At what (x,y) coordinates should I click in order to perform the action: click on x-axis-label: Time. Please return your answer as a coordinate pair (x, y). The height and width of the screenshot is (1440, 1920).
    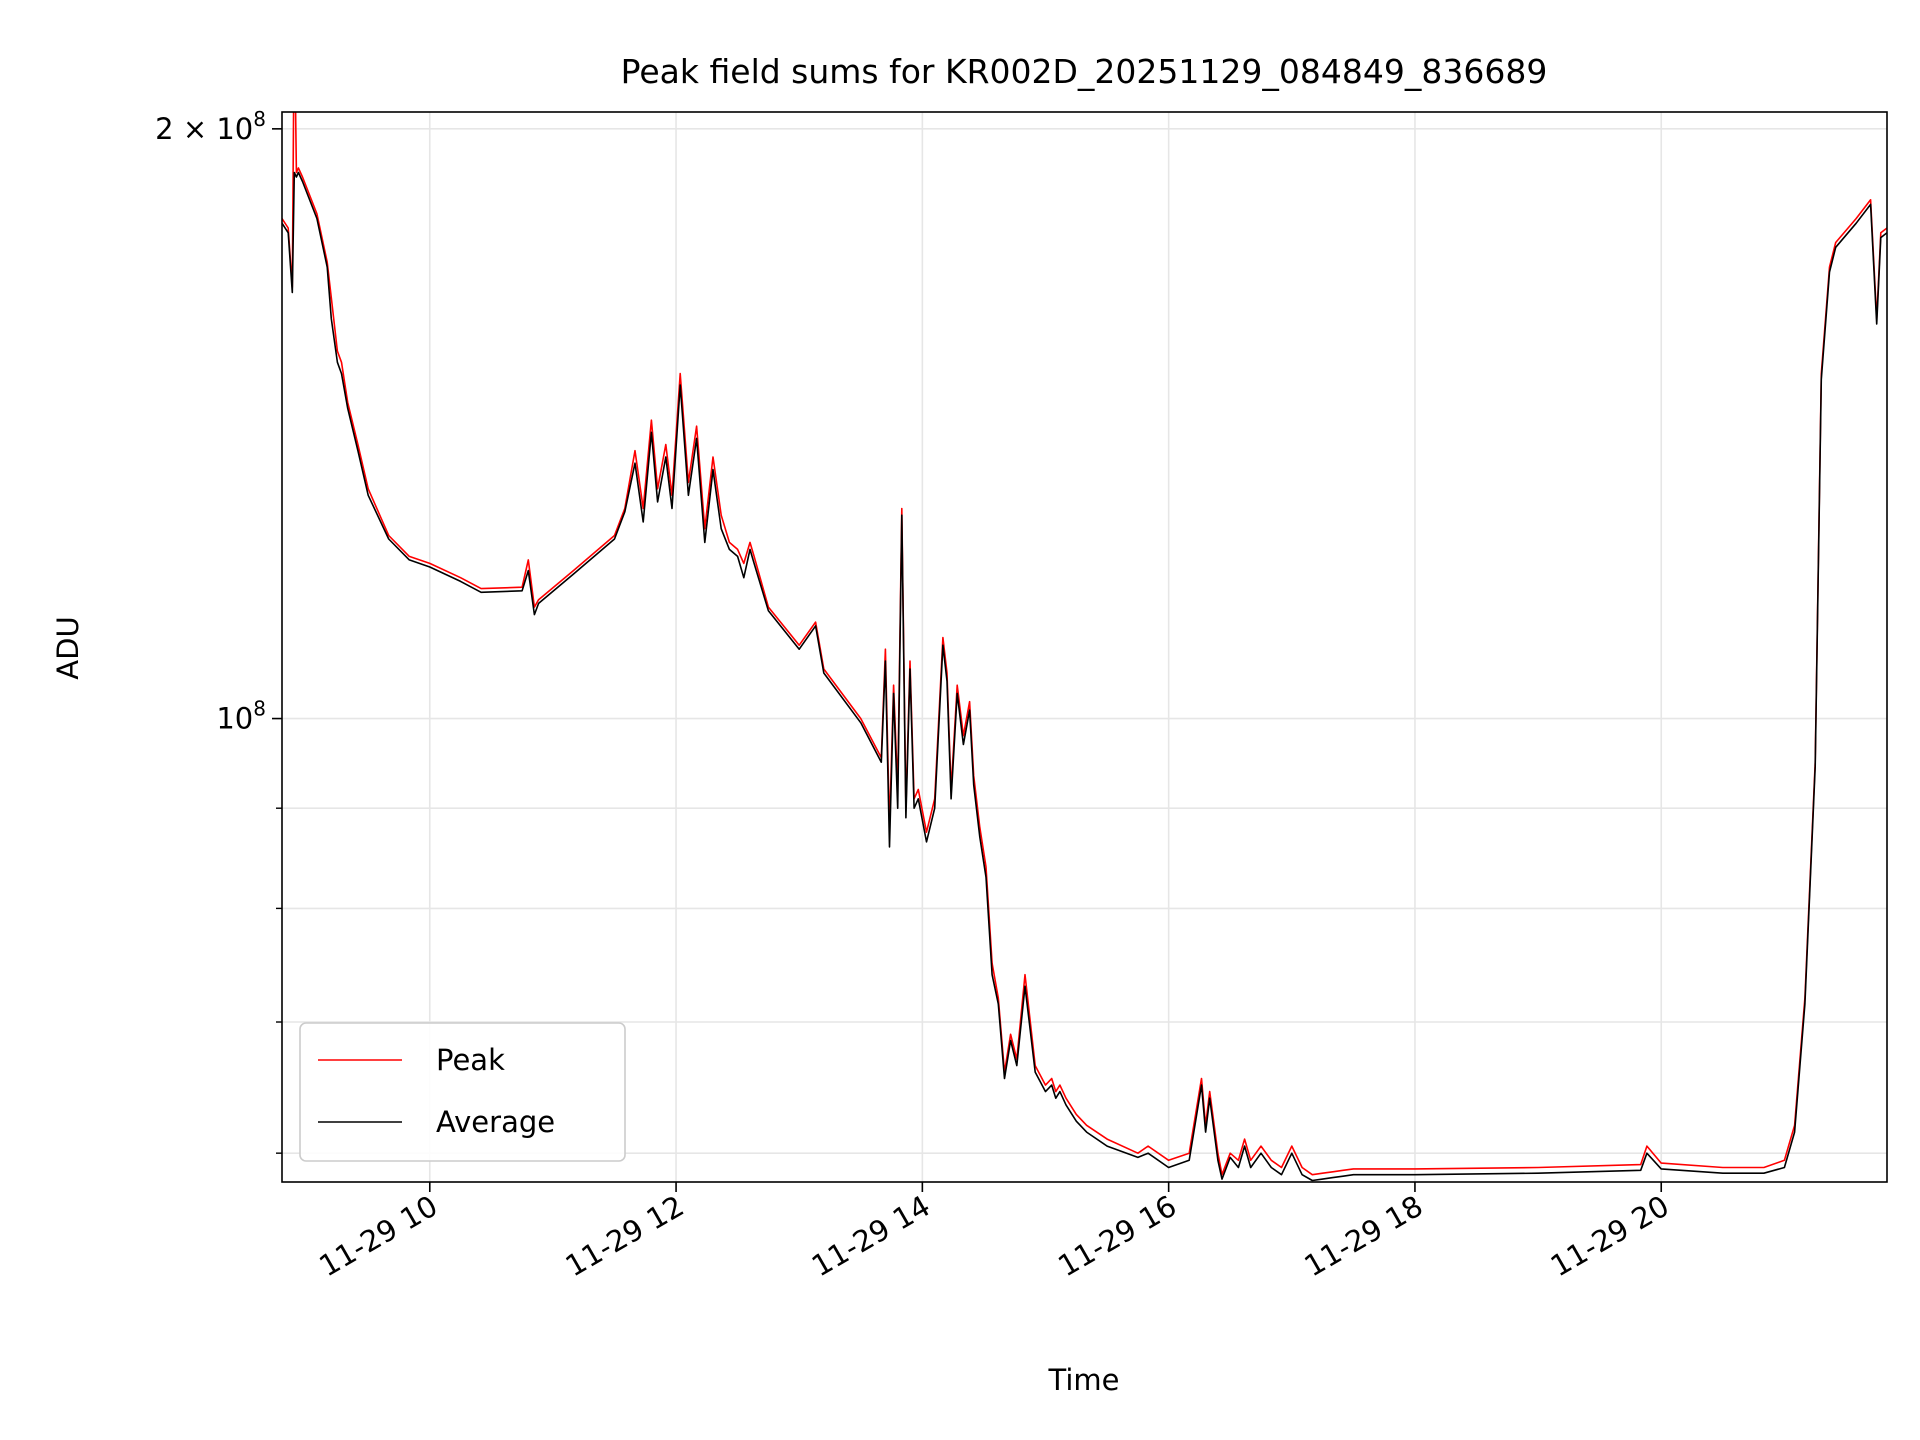
    Looking at the image, I should click on (1084, 1380).